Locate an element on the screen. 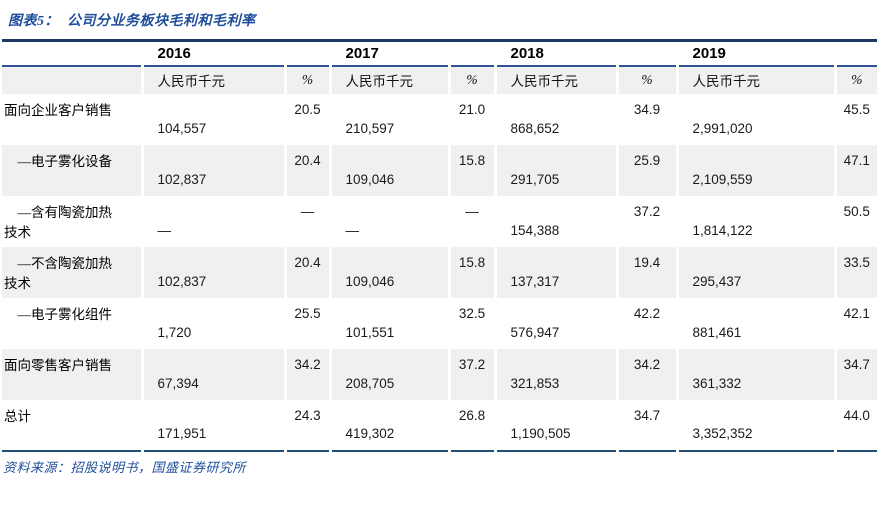 This screenshot has height=512, width=877. pct-2018: 34.9 is located at coordinates (646, 119).